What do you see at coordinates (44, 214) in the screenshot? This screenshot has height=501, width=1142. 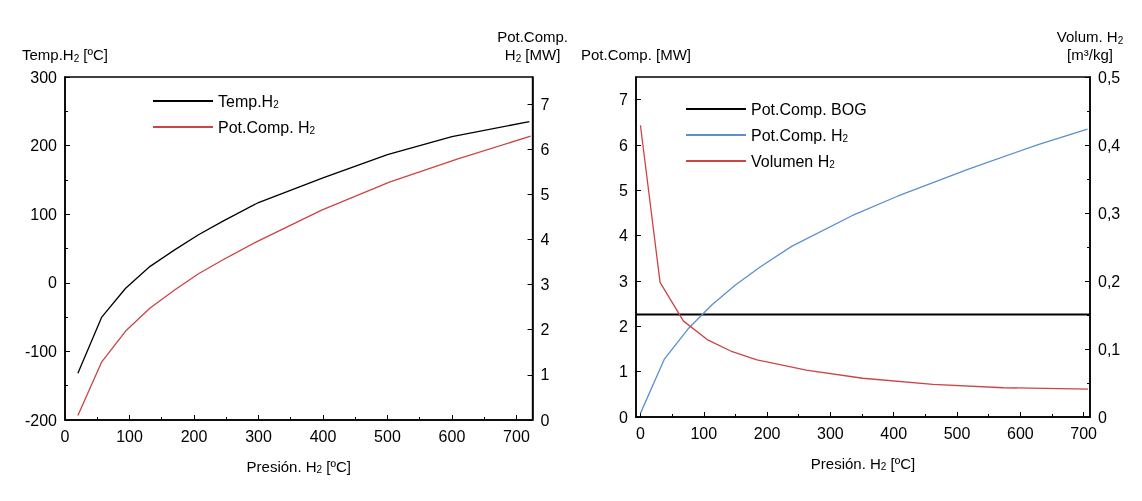 I see `y-tick-label: 100` at bounding box center [44, 214].